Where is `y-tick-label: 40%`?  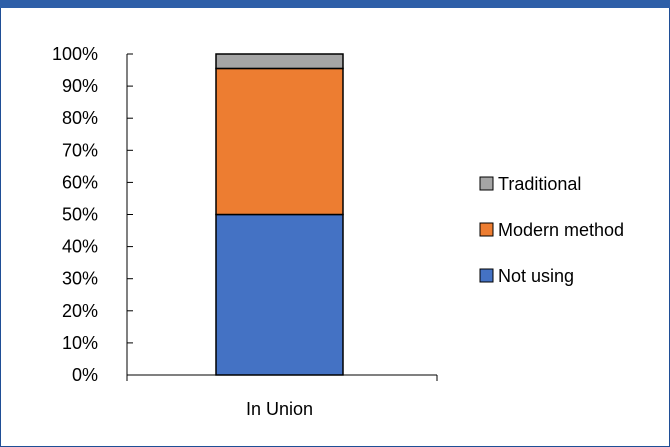 y-tick-label: 40% is located at coordinates (80, 247).